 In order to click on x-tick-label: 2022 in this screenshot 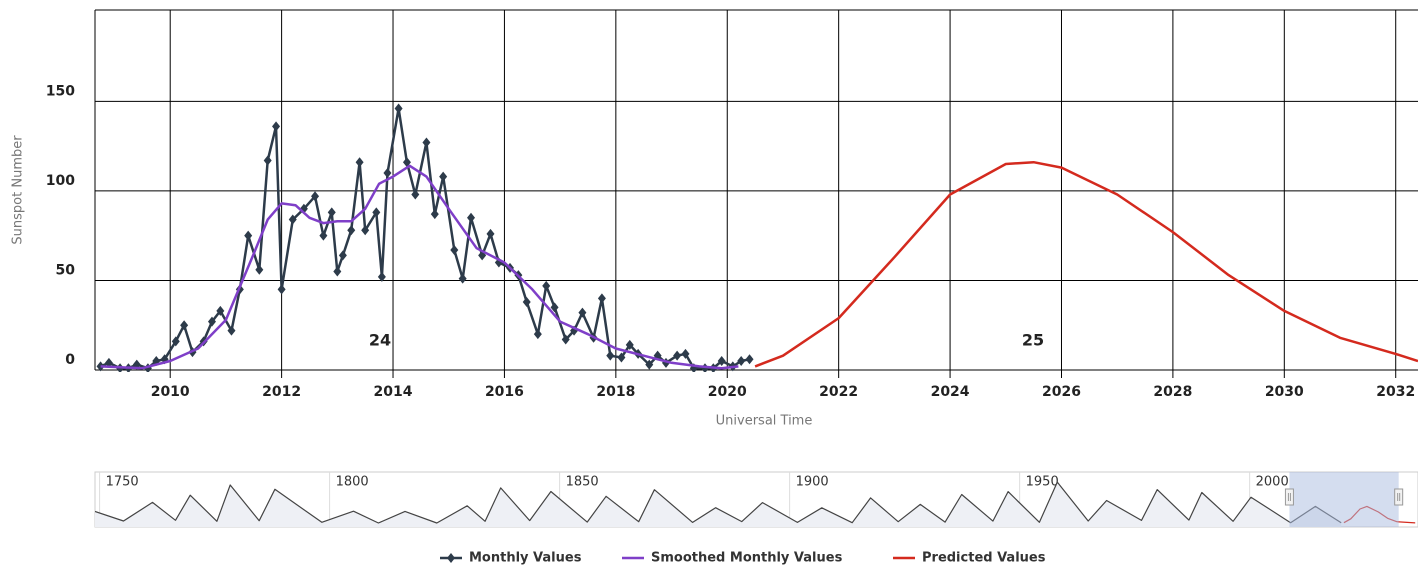, I will do `click(838, 392)`.